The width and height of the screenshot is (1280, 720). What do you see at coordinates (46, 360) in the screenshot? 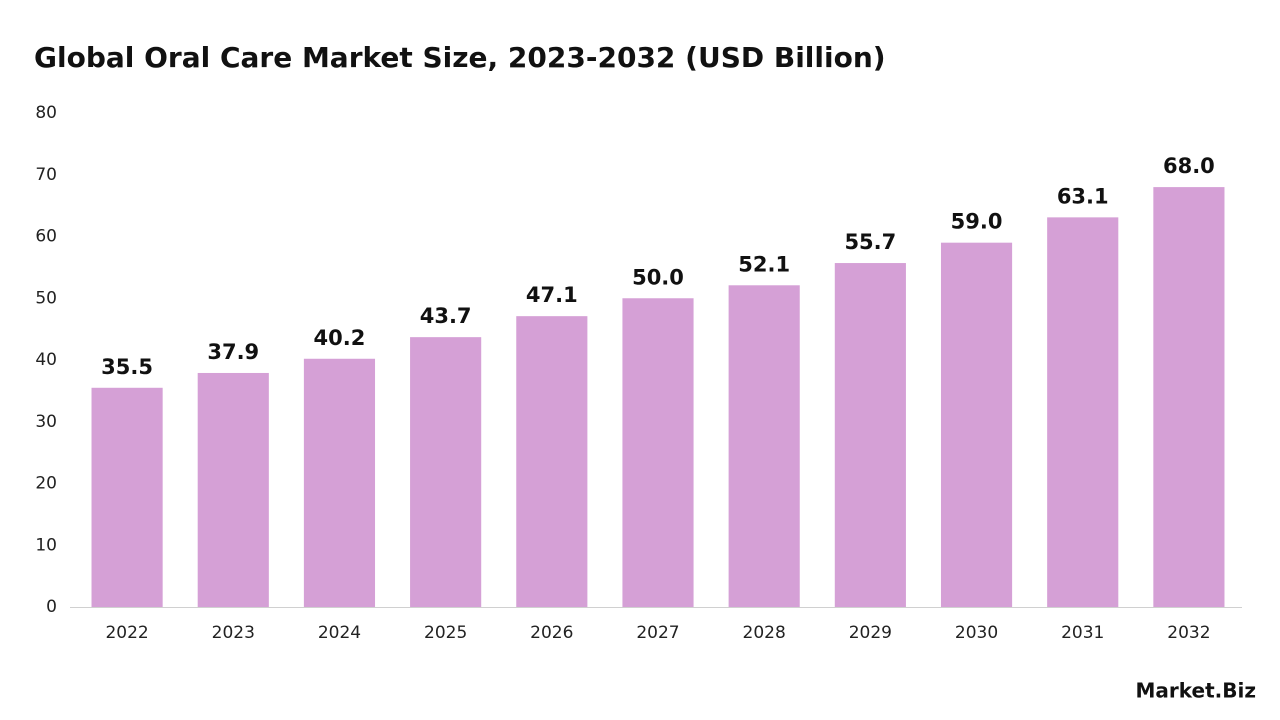
I see `y-tick-label: 40` at bounding box center [46, 360].